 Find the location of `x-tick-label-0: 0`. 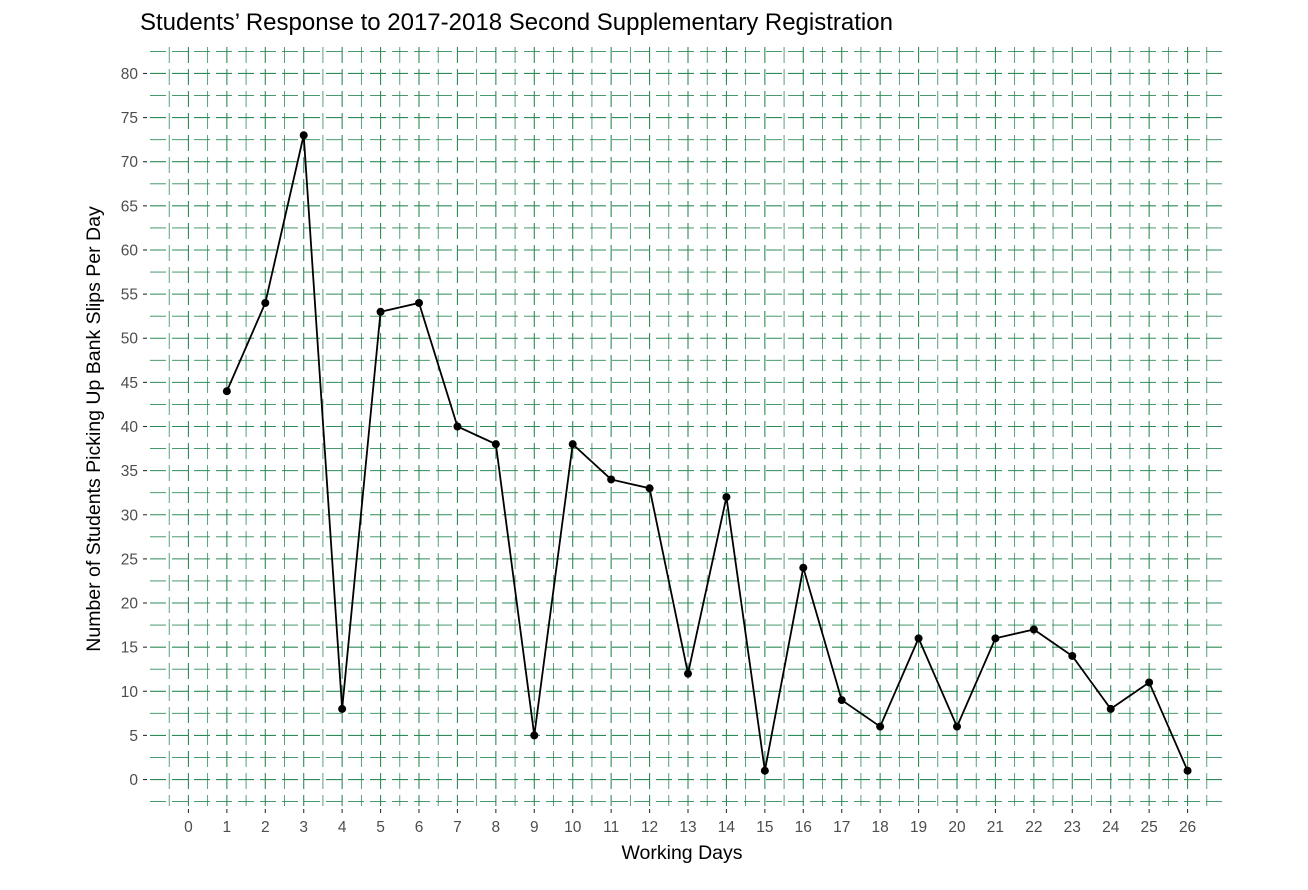

x-tick-label-0: 0 is located at coordinates (188, 827).